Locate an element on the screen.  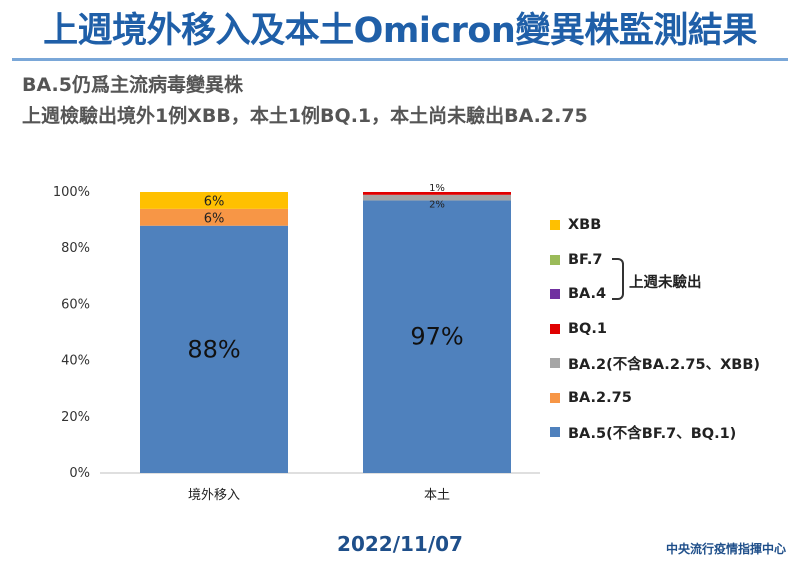
legend-item: BF.7 is located at coordinates (576, 260).